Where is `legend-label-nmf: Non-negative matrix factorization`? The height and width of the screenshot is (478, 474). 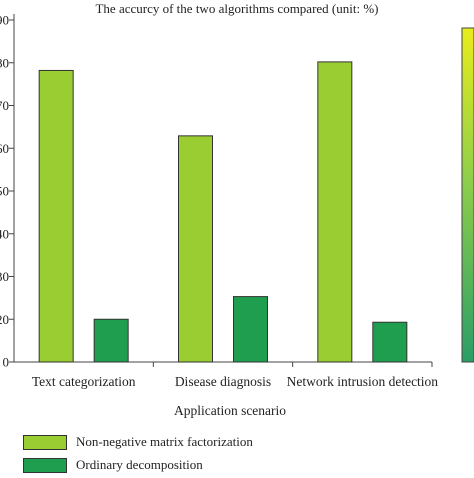
legend-label-nmf: Non-negative matrix factorization is located at coordinates (164, 441).